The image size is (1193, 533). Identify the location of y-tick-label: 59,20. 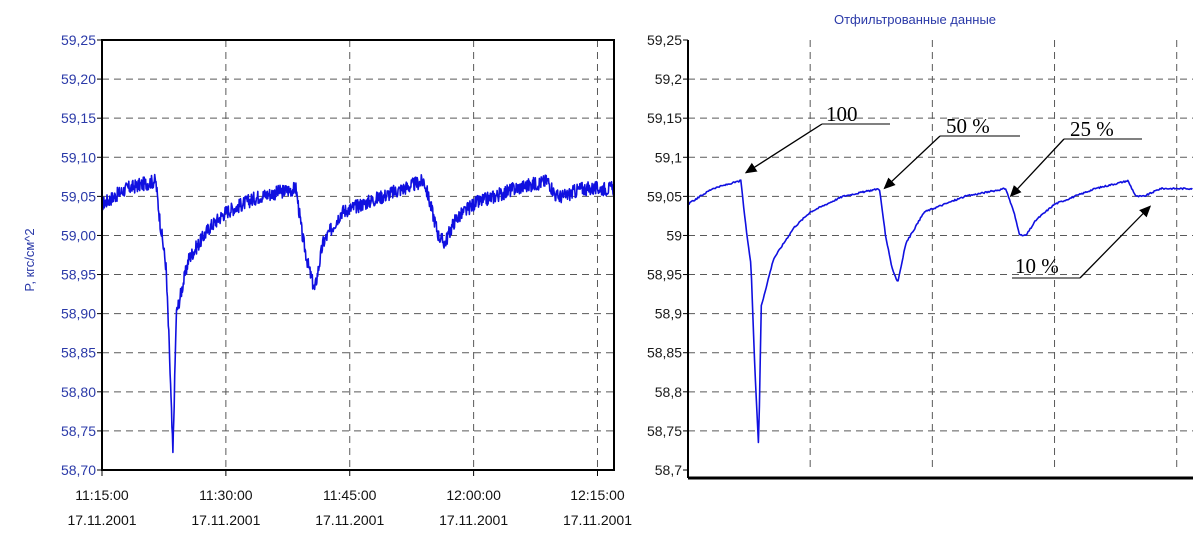
(78, 79).